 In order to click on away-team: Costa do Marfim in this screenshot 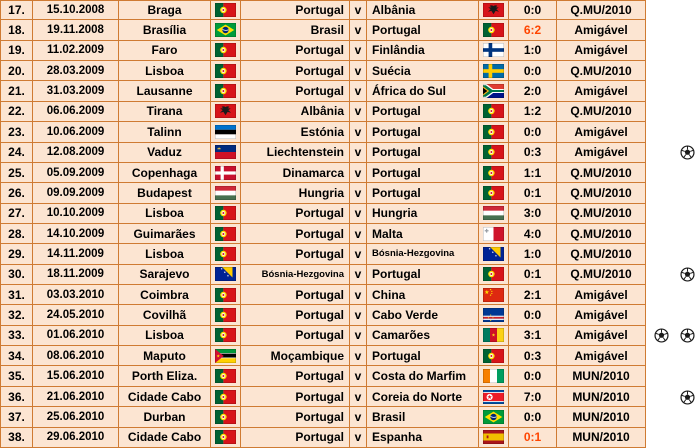, I will do `click(423, 376)`.